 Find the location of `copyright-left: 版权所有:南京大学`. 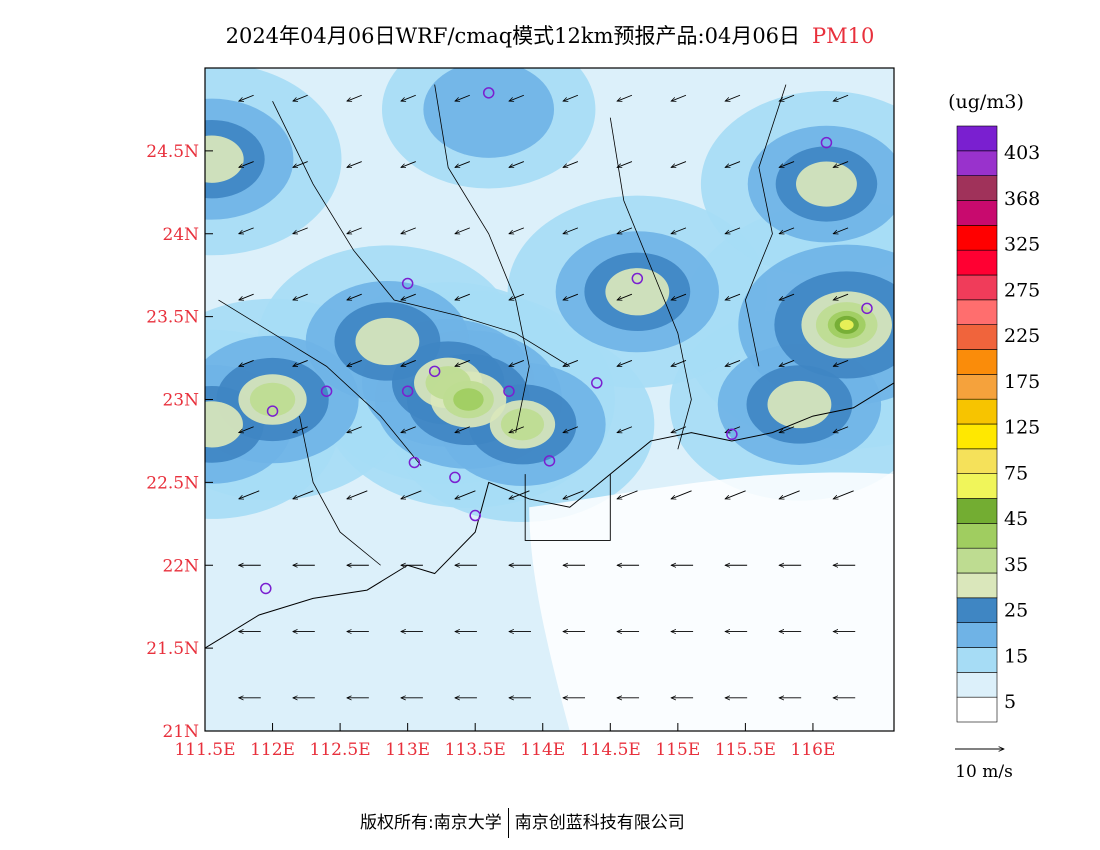

copyright-left: 版权所有:南京大学 is located at coordinates (431, 823).